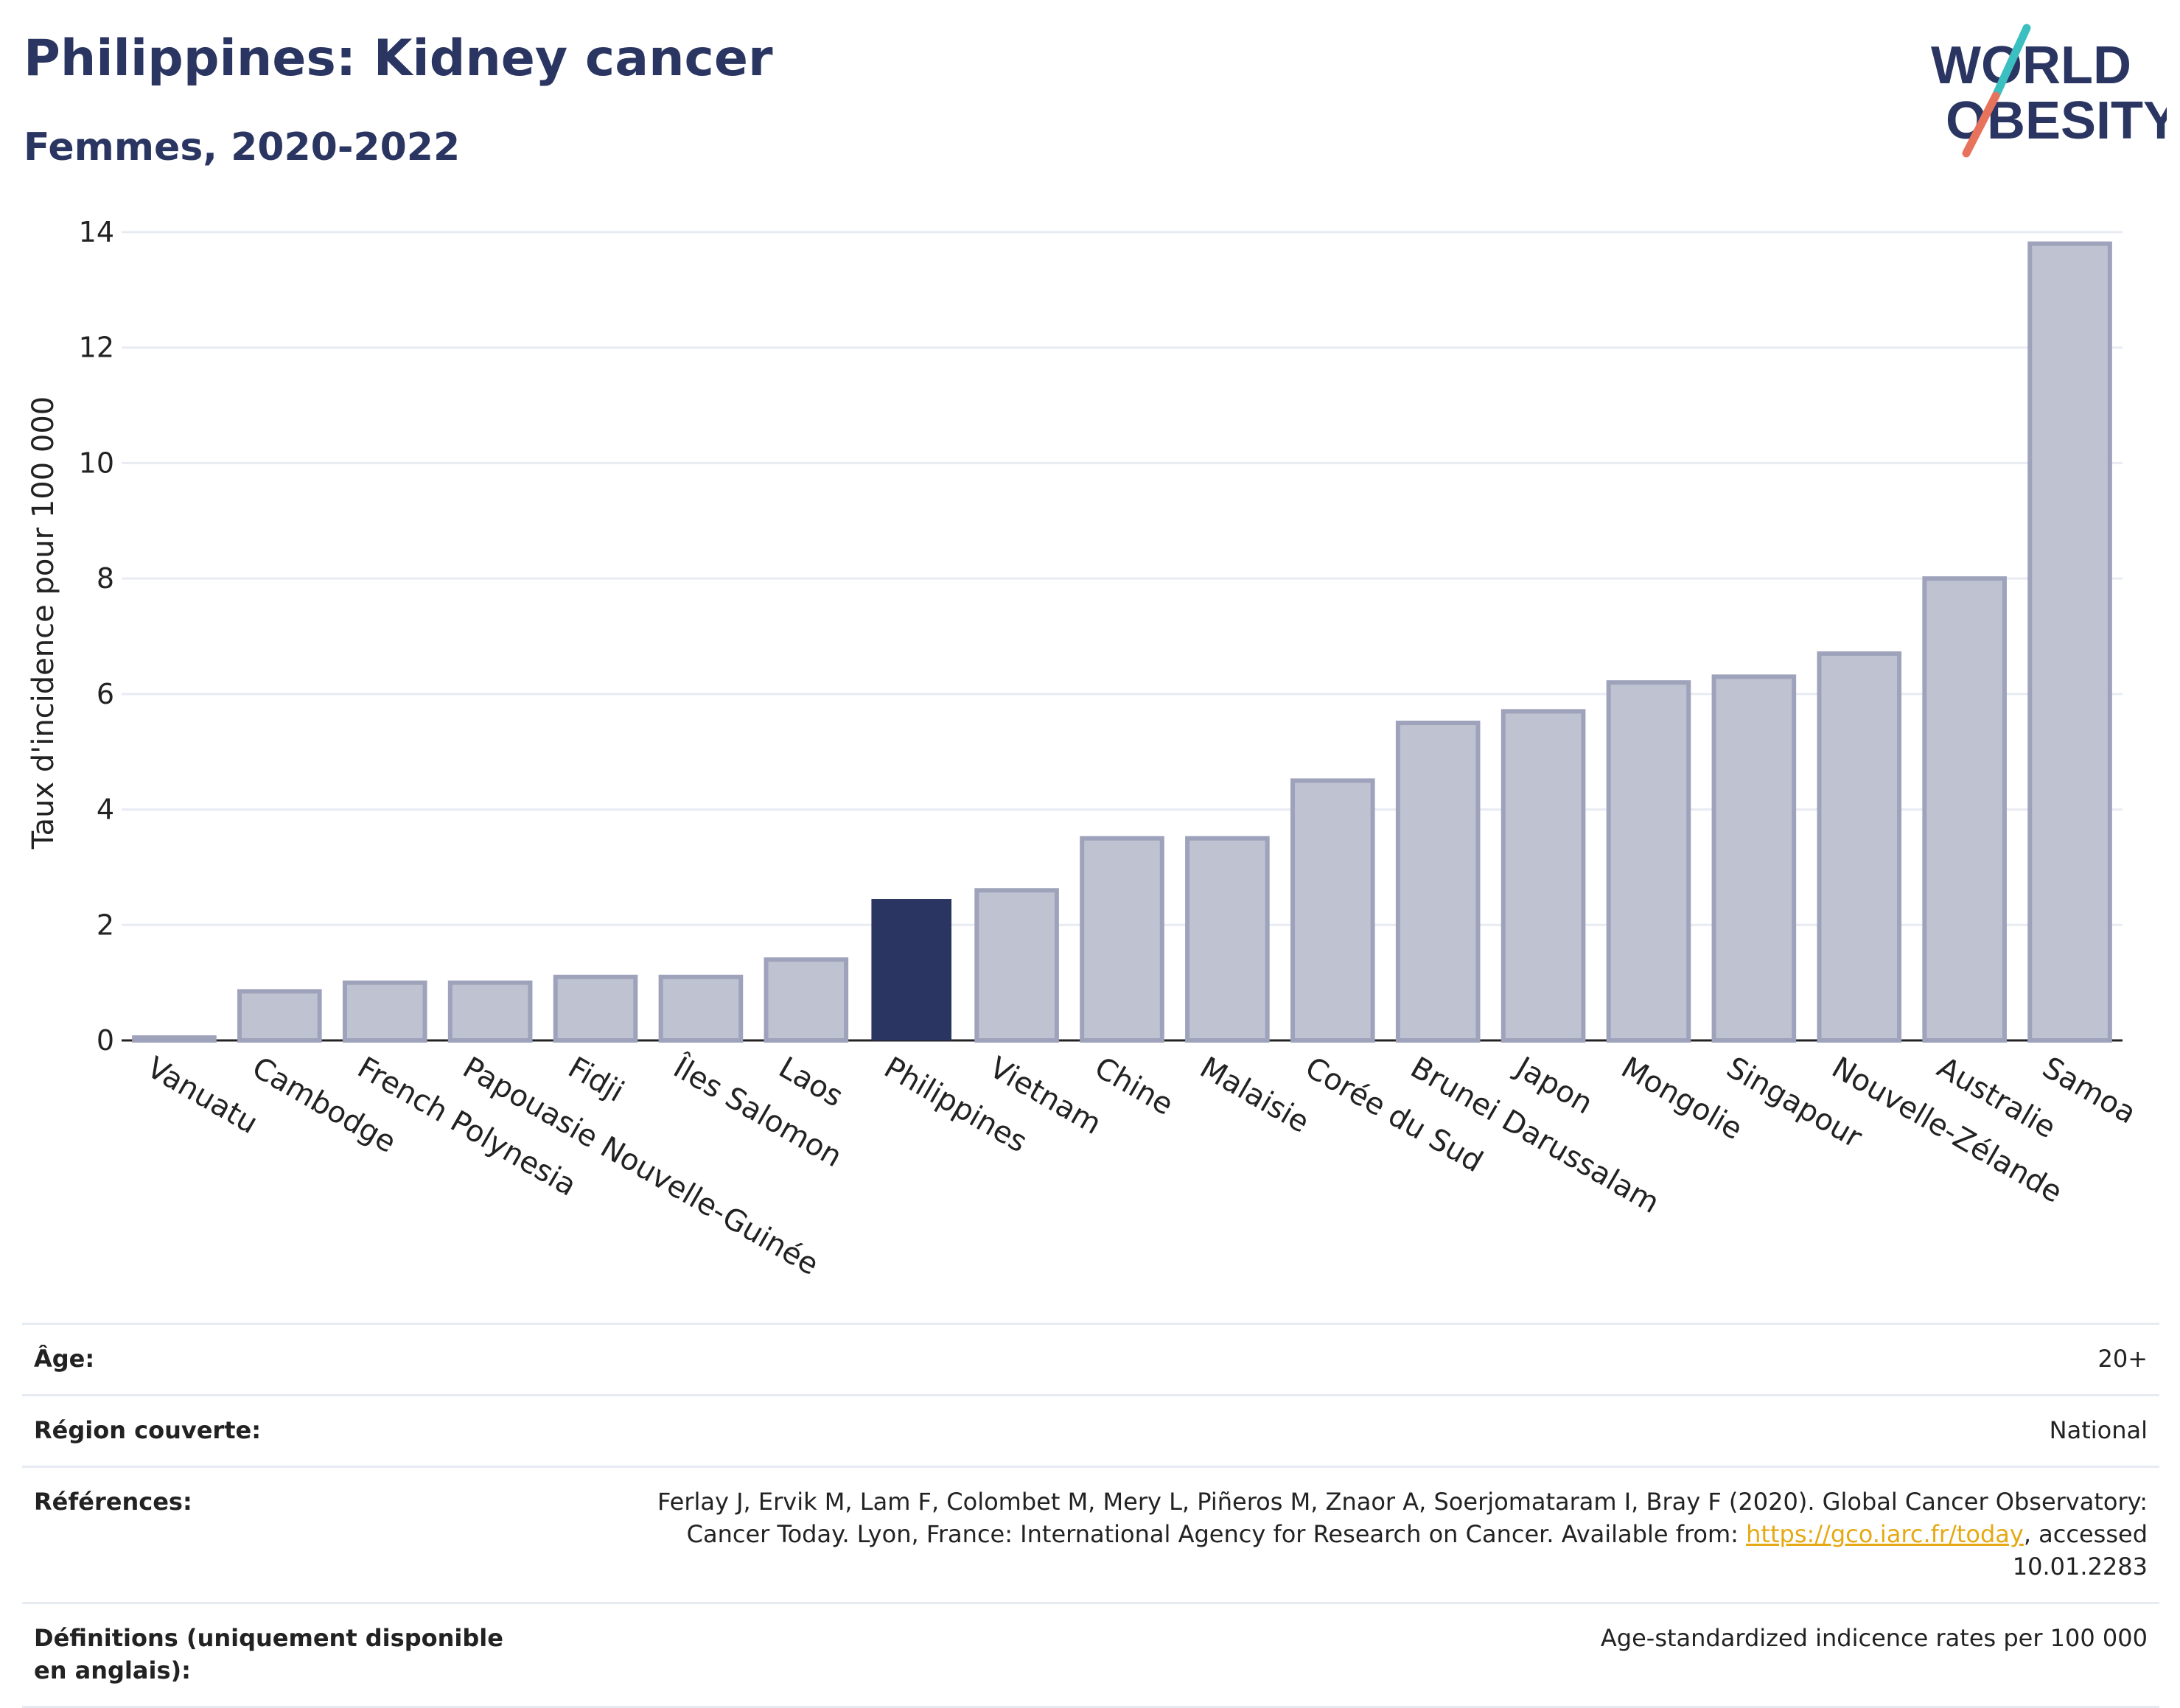 The height and width of the screenshot is (1708, 2180). What do you see at coordinates (757, 1112) in the screenshot?
I see `x-tick-label: Îles Salomon` at bounding box center [757, 1112].